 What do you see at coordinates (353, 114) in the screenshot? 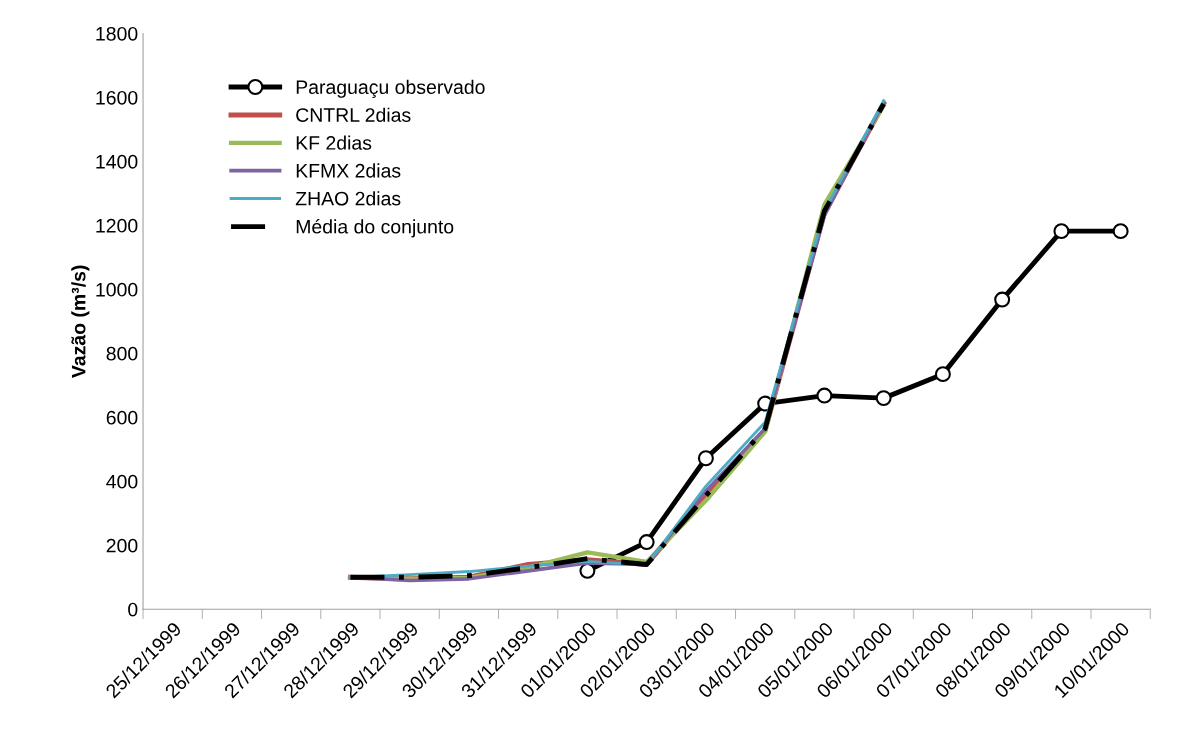
I see `legend-label: CNTRL 2dias` at bounding box center [353, 114].